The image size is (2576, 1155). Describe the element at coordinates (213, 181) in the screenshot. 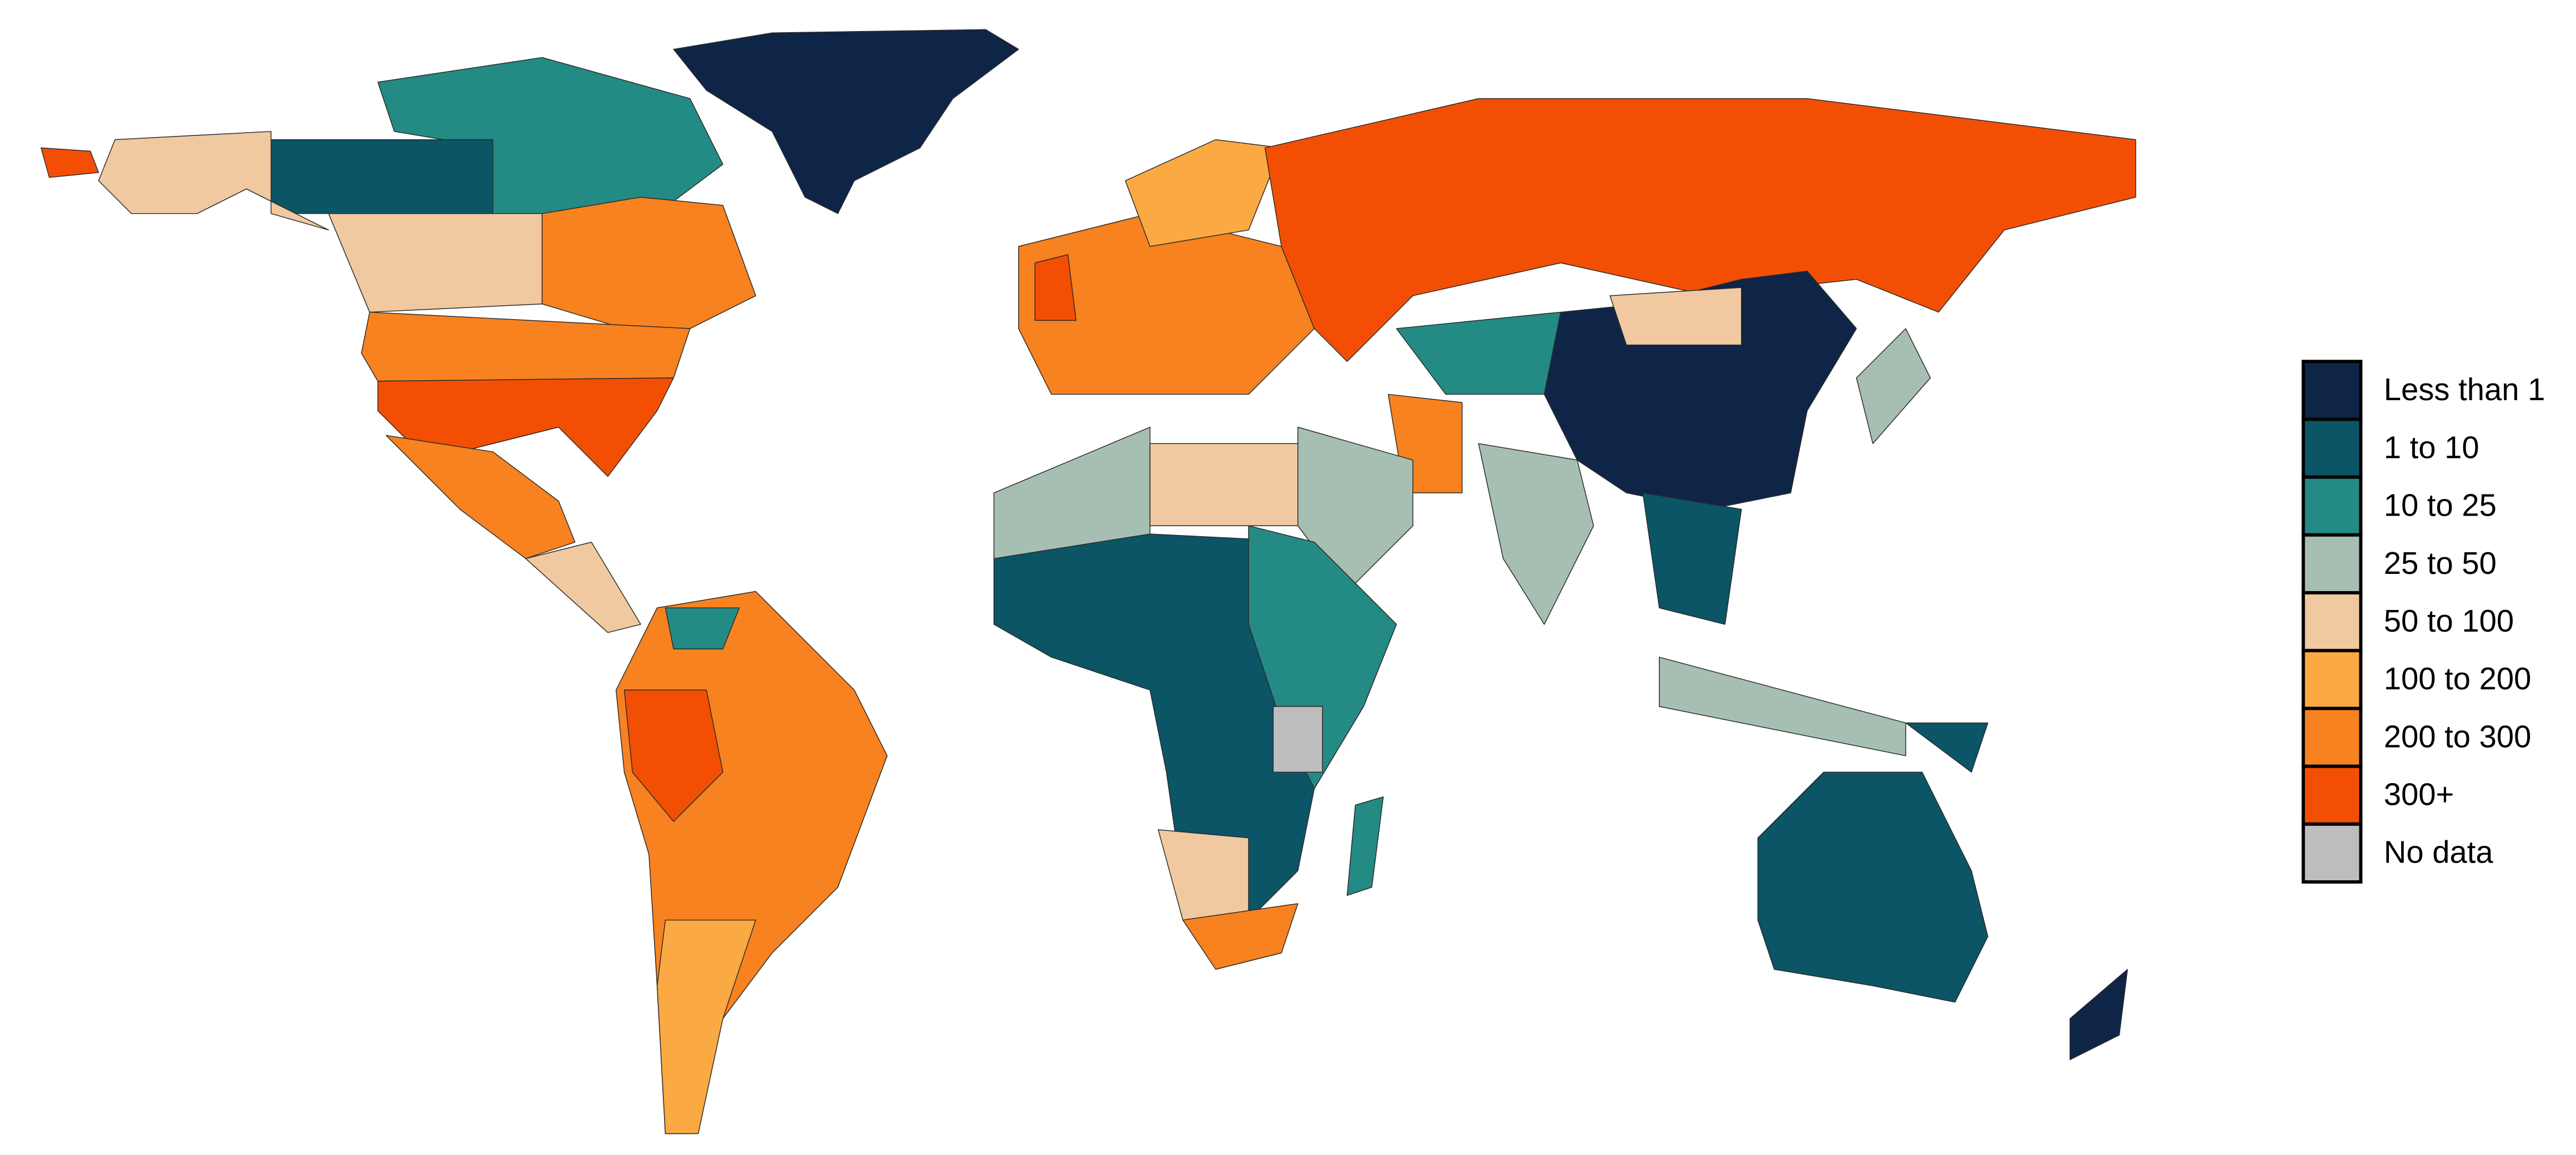

I see `alaska` at that location.